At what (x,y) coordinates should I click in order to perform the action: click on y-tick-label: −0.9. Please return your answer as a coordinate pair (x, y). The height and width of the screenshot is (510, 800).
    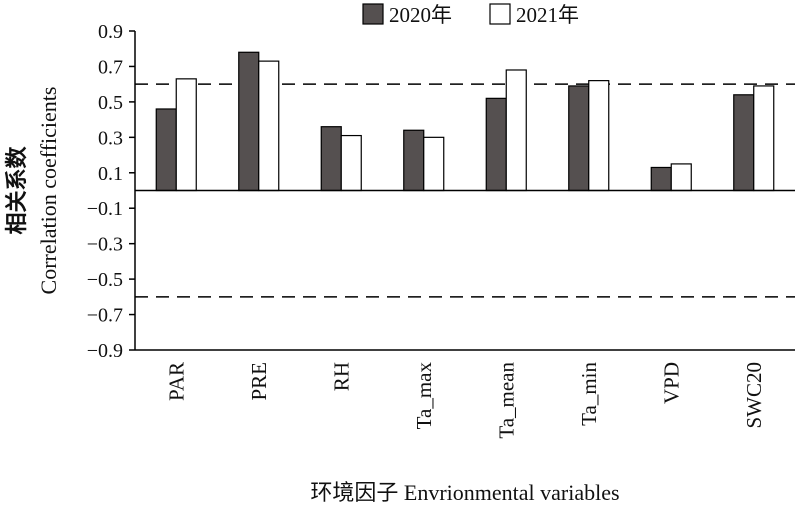
    Looking at the image, I should click on (105, 351).